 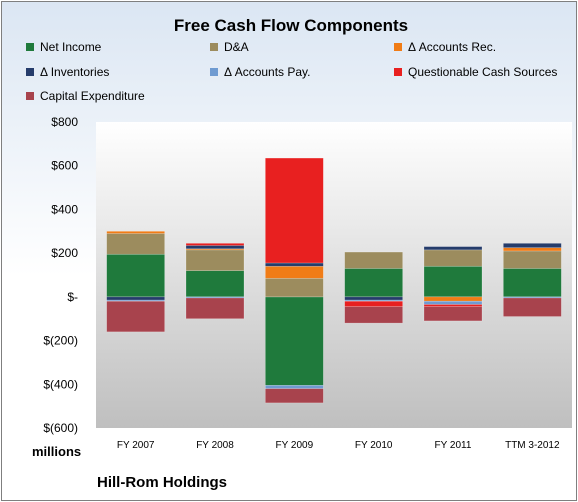 What do you see at coordinates (215, 445) in the screenshot?
I see `x-tick-label: FY 2008` at bounding box center [215, 445].